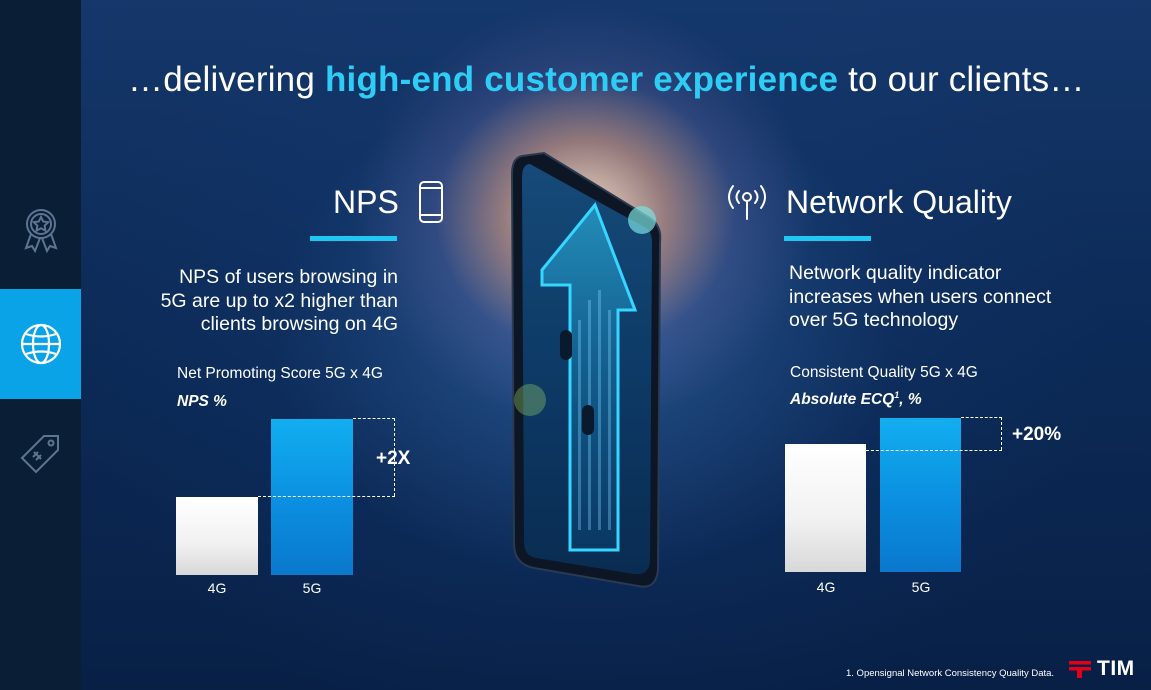  Describe the element at coordinates (202, 401) in the screenshot. I see `nps-chart-subtitle: NPS %` at that location.